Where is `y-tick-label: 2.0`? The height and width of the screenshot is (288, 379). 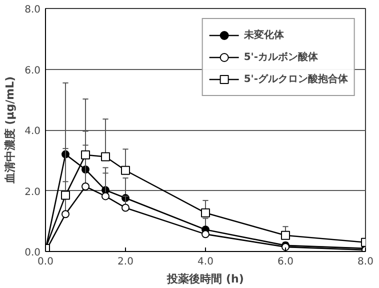
y-tick-label: 2.0 is located at coordinates (32, 192).